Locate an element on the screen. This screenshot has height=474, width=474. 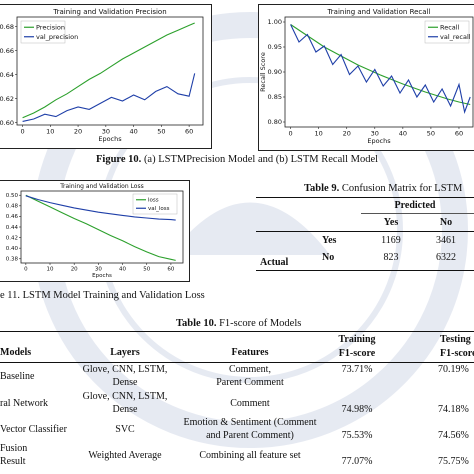
series-line-val-loss is located at coordinates (100, 208).